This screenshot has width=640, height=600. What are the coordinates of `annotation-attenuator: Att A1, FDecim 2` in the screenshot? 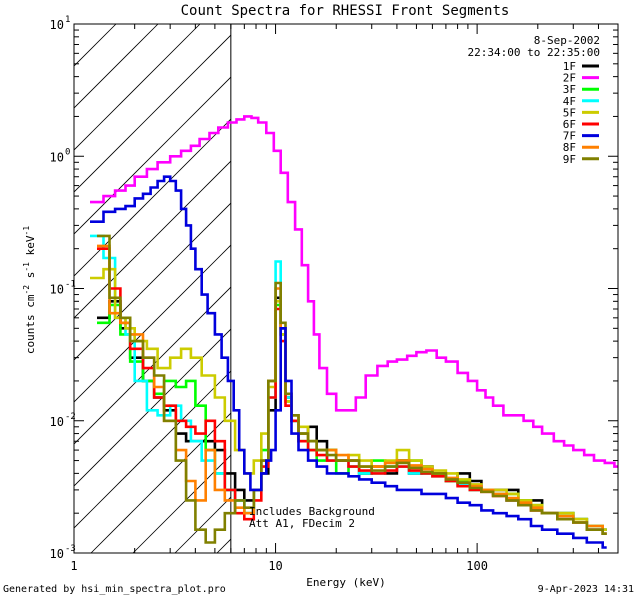 It's located at (302, 523).